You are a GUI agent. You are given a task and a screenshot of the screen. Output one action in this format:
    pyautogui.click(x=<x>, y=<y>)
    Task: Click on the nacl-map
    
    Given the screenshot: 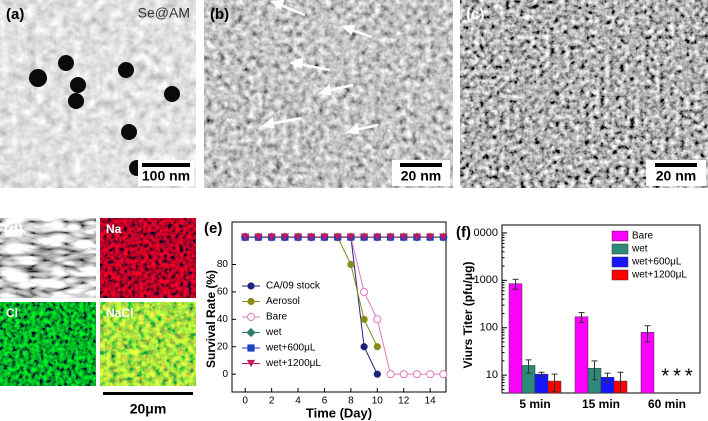 What is the action you would take?
    pyautogui.click(x=148, y=344)
    